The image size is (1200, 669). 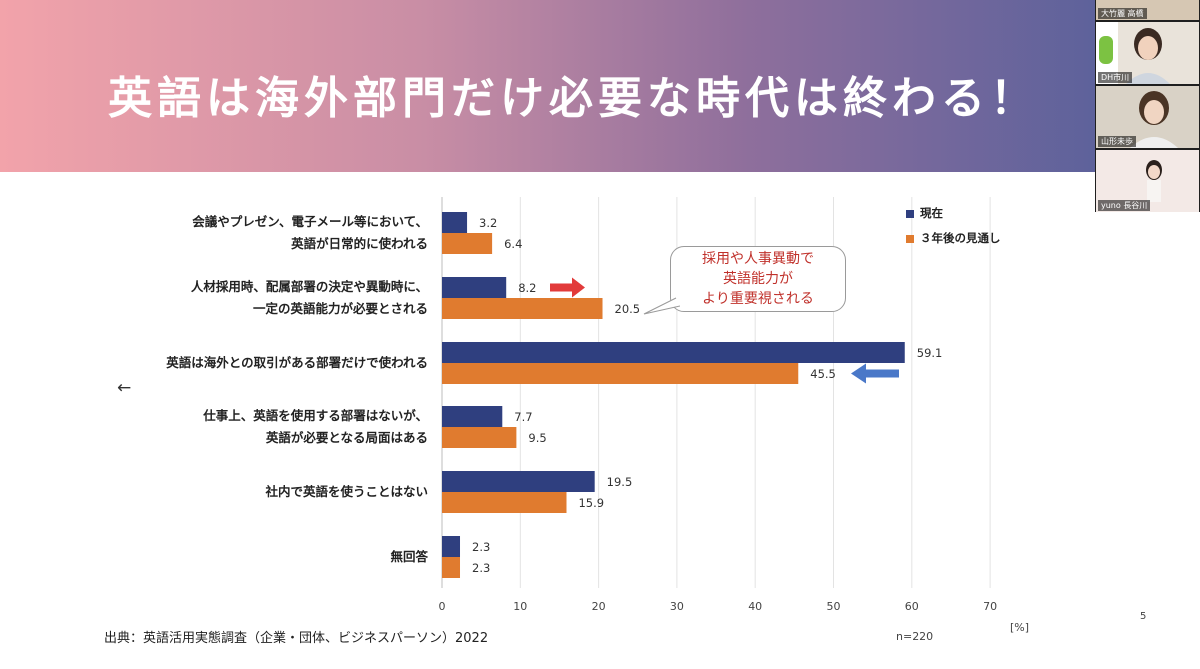 I want to click on x-tick-label: 10, so click(x=520, y=606).